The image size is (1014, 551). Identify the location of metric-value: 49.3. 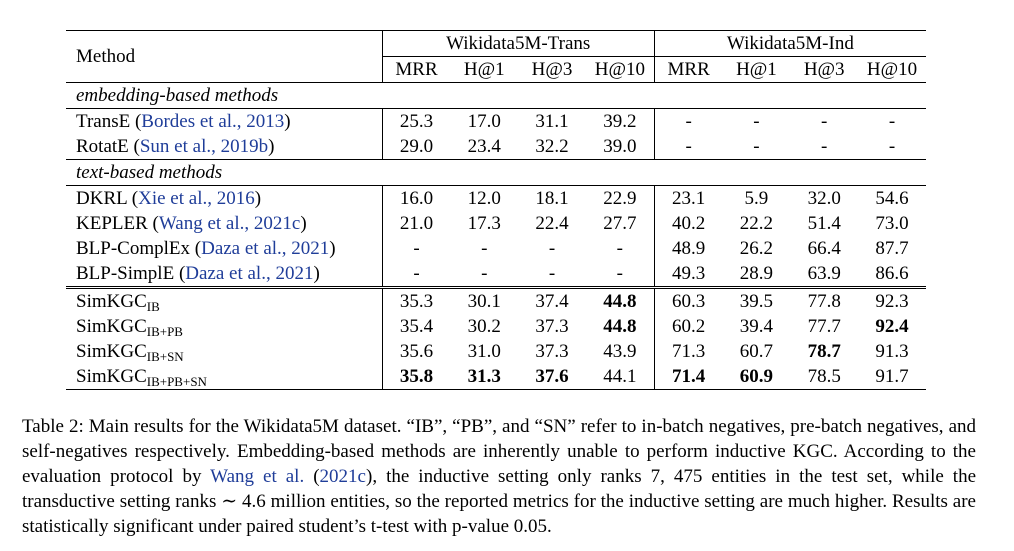
(688, 275).